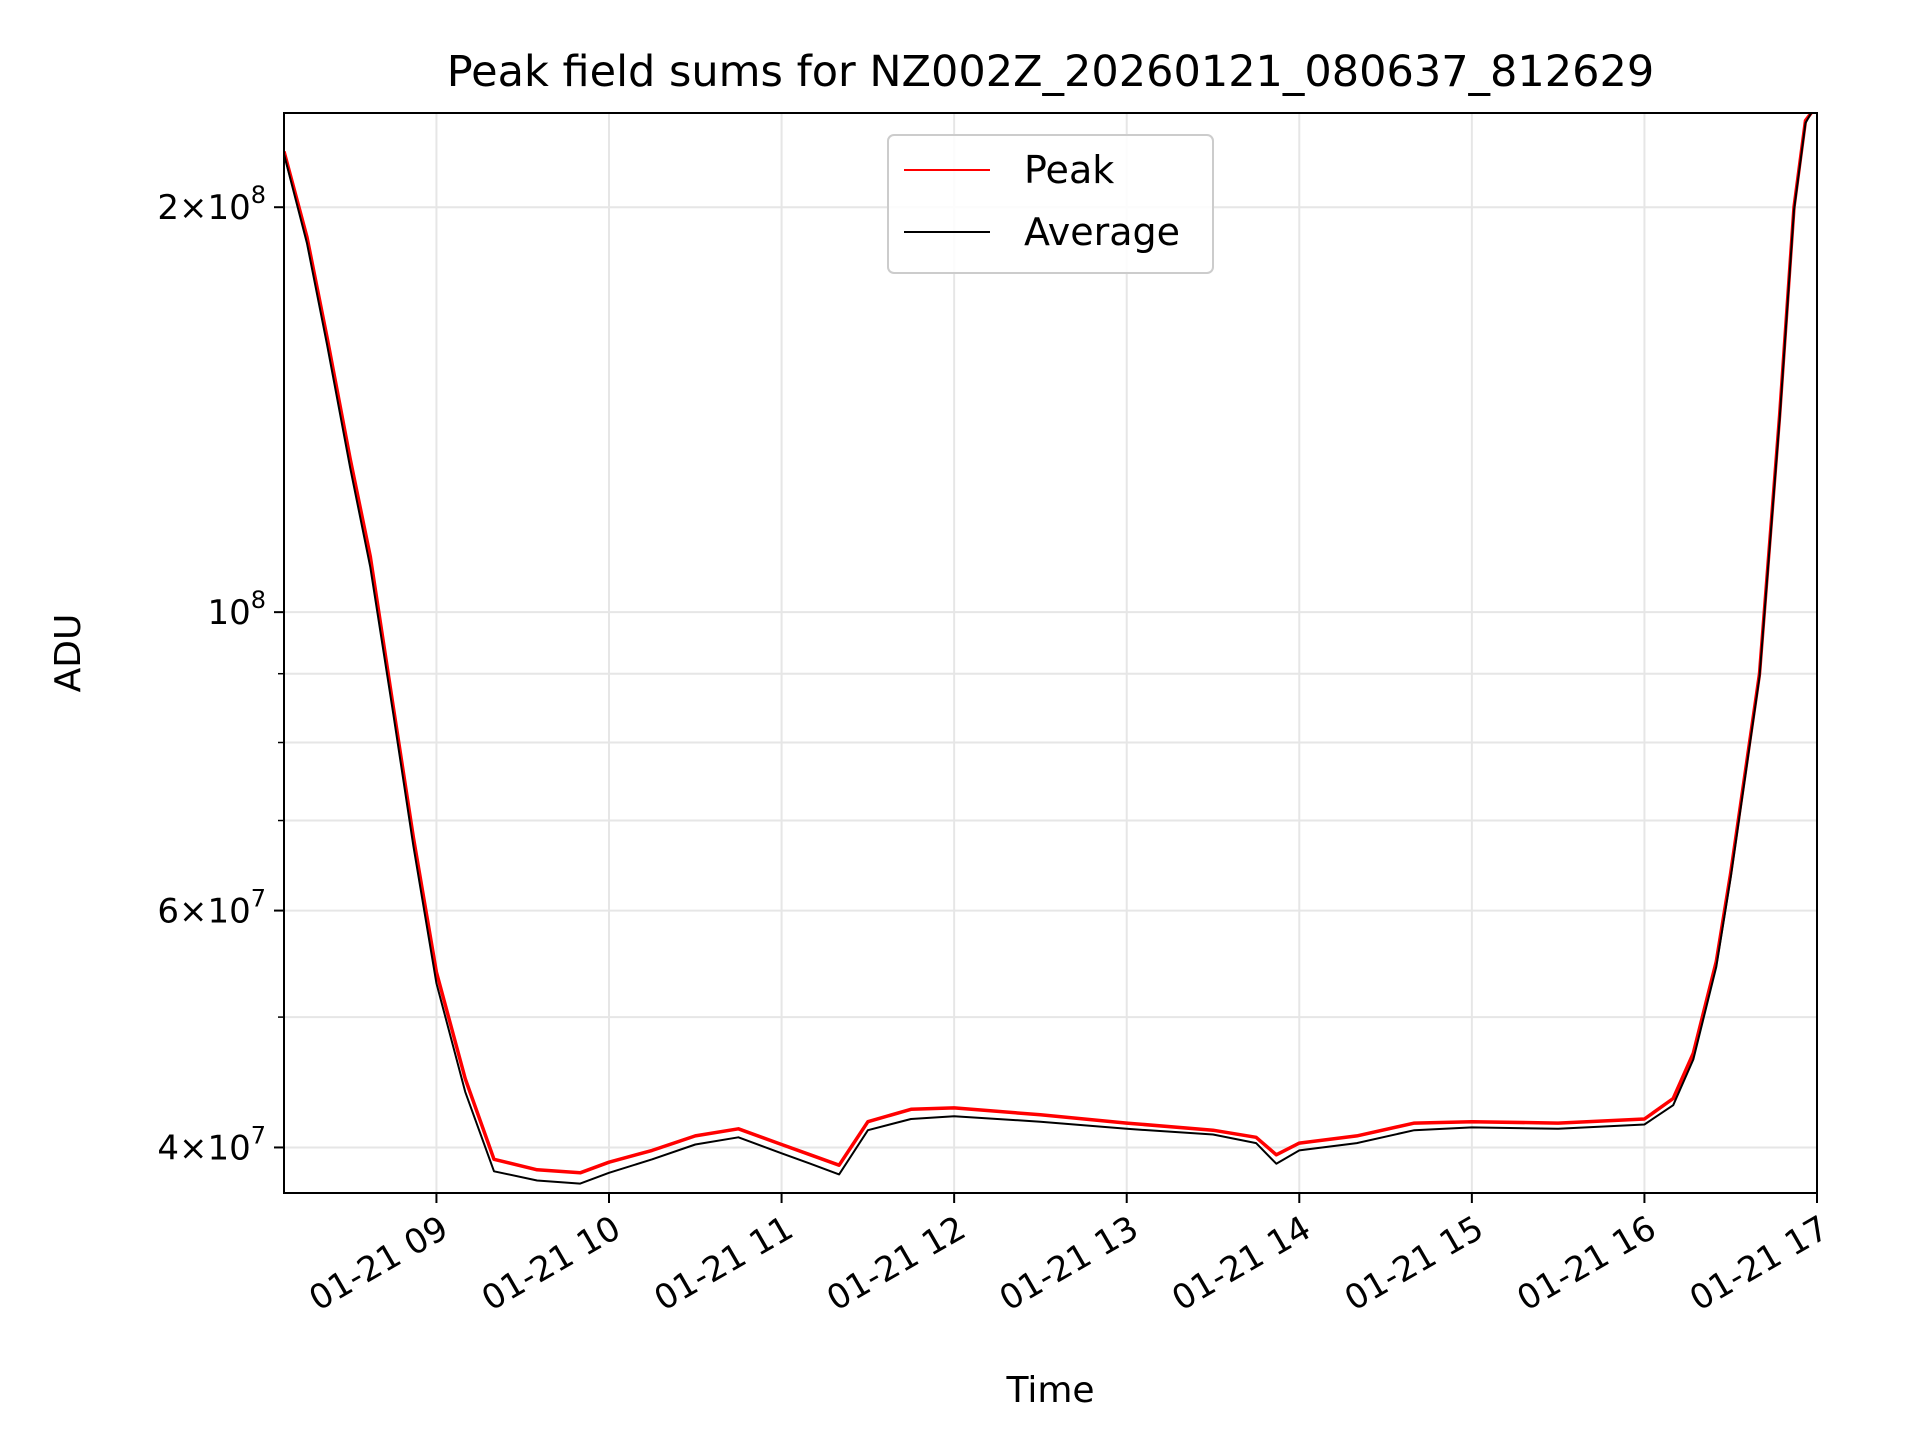  I want to click on x-axis-label: Time, so click(1049, 1390).